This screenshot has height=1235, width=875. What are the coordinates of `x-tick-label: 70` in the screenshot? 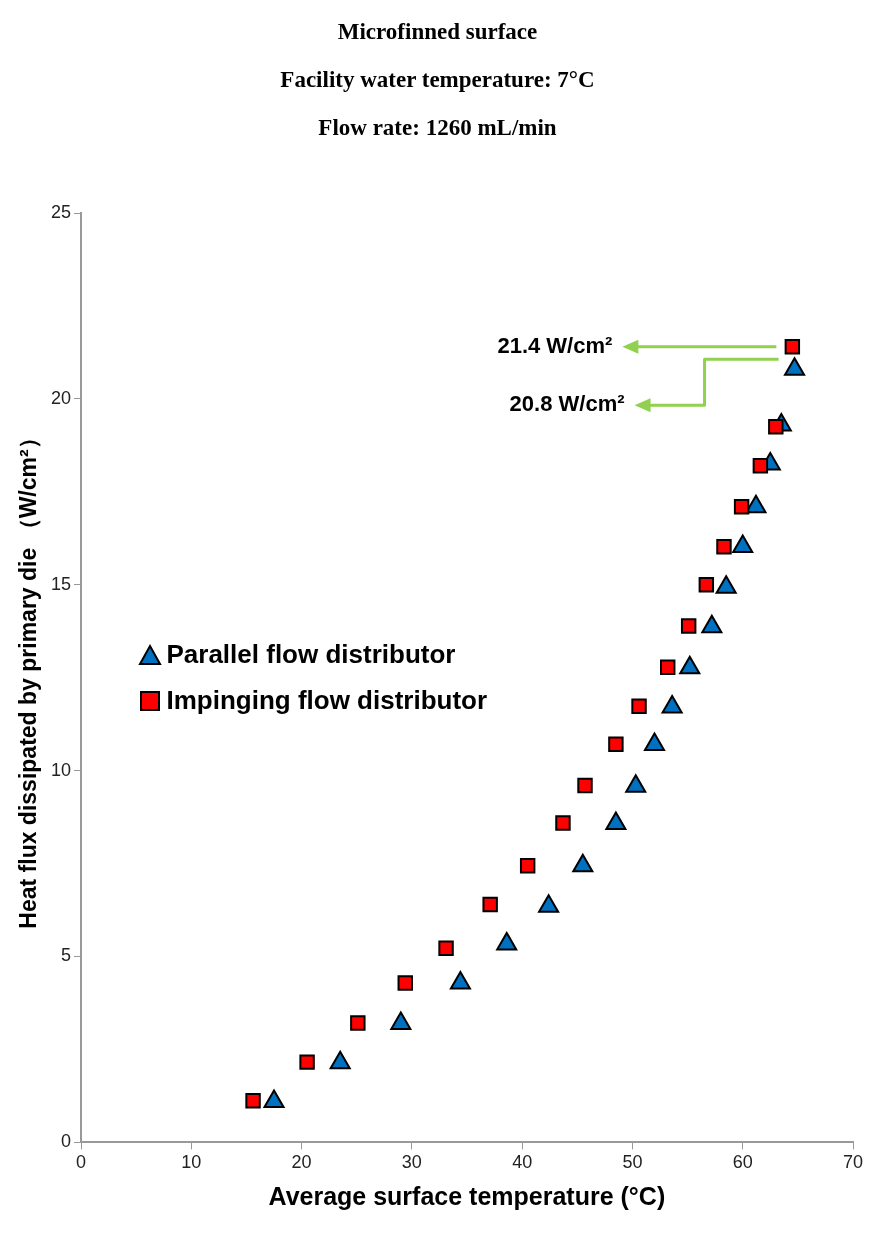 It's located at (853, 1162).